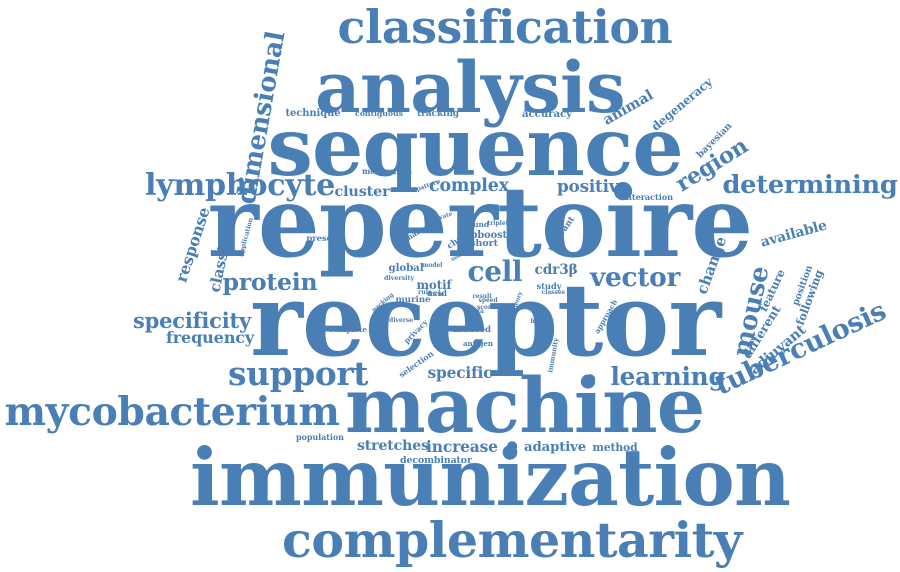 This screenshot has width=900, height=572. What do you see at coordinates (487, 235) in the screenshot?
I see `word-lpboost: lpboost` at bounding box center [487, 235].